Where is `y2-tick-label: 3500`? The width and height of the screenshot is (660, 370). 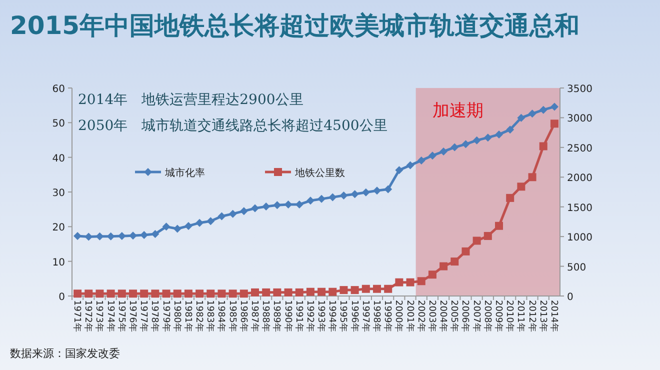
y2-tick-label: 3500 is located at coordinates (579, 89).